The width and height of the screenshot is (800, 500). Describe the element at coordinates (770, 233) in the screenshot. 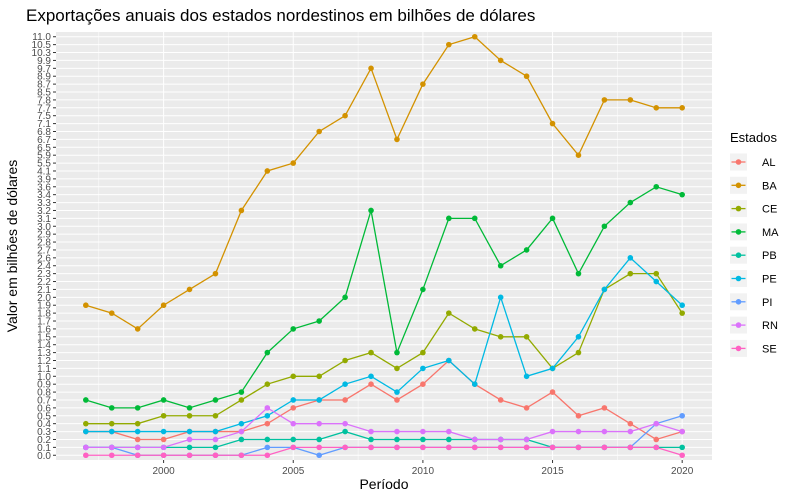

I see `legend-label: MA` at that location.